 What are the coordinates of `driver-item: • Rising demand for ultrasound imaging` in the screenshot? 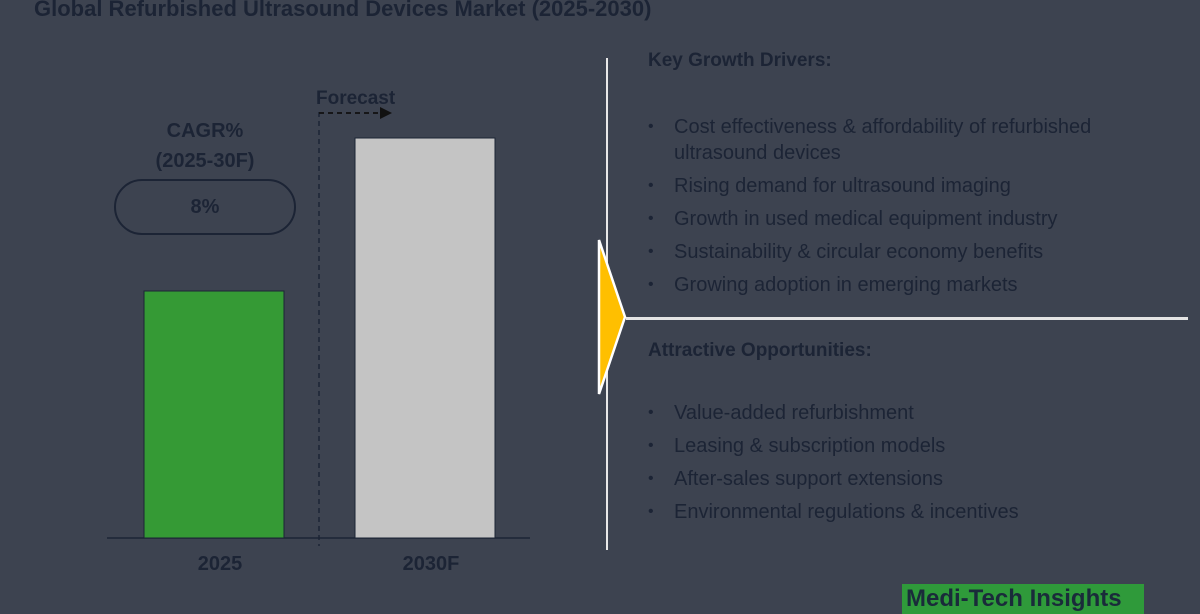 It's located at (918, 186).